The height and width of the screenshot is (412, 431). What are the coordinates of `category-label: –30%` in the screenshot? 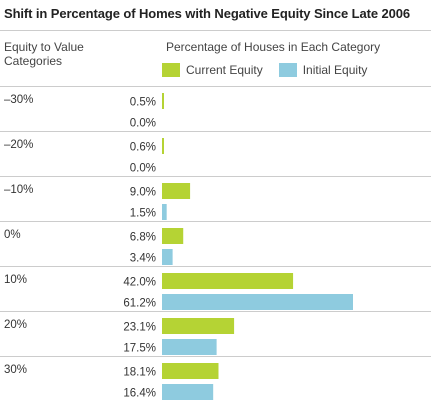 It's located at (18, 100).